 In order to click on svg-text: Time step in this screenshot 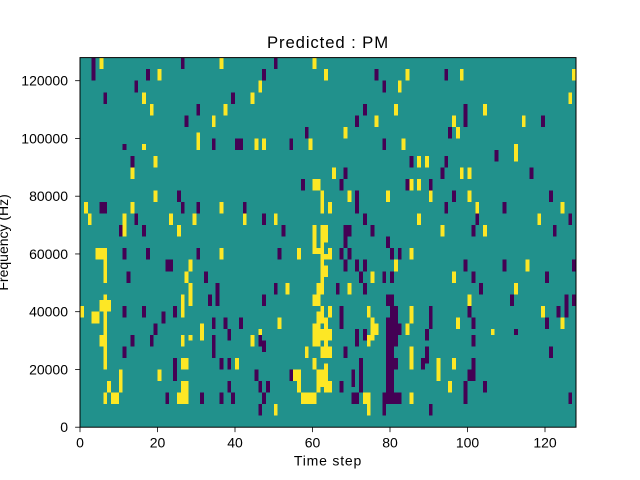, I will do `click(328, 461)`.